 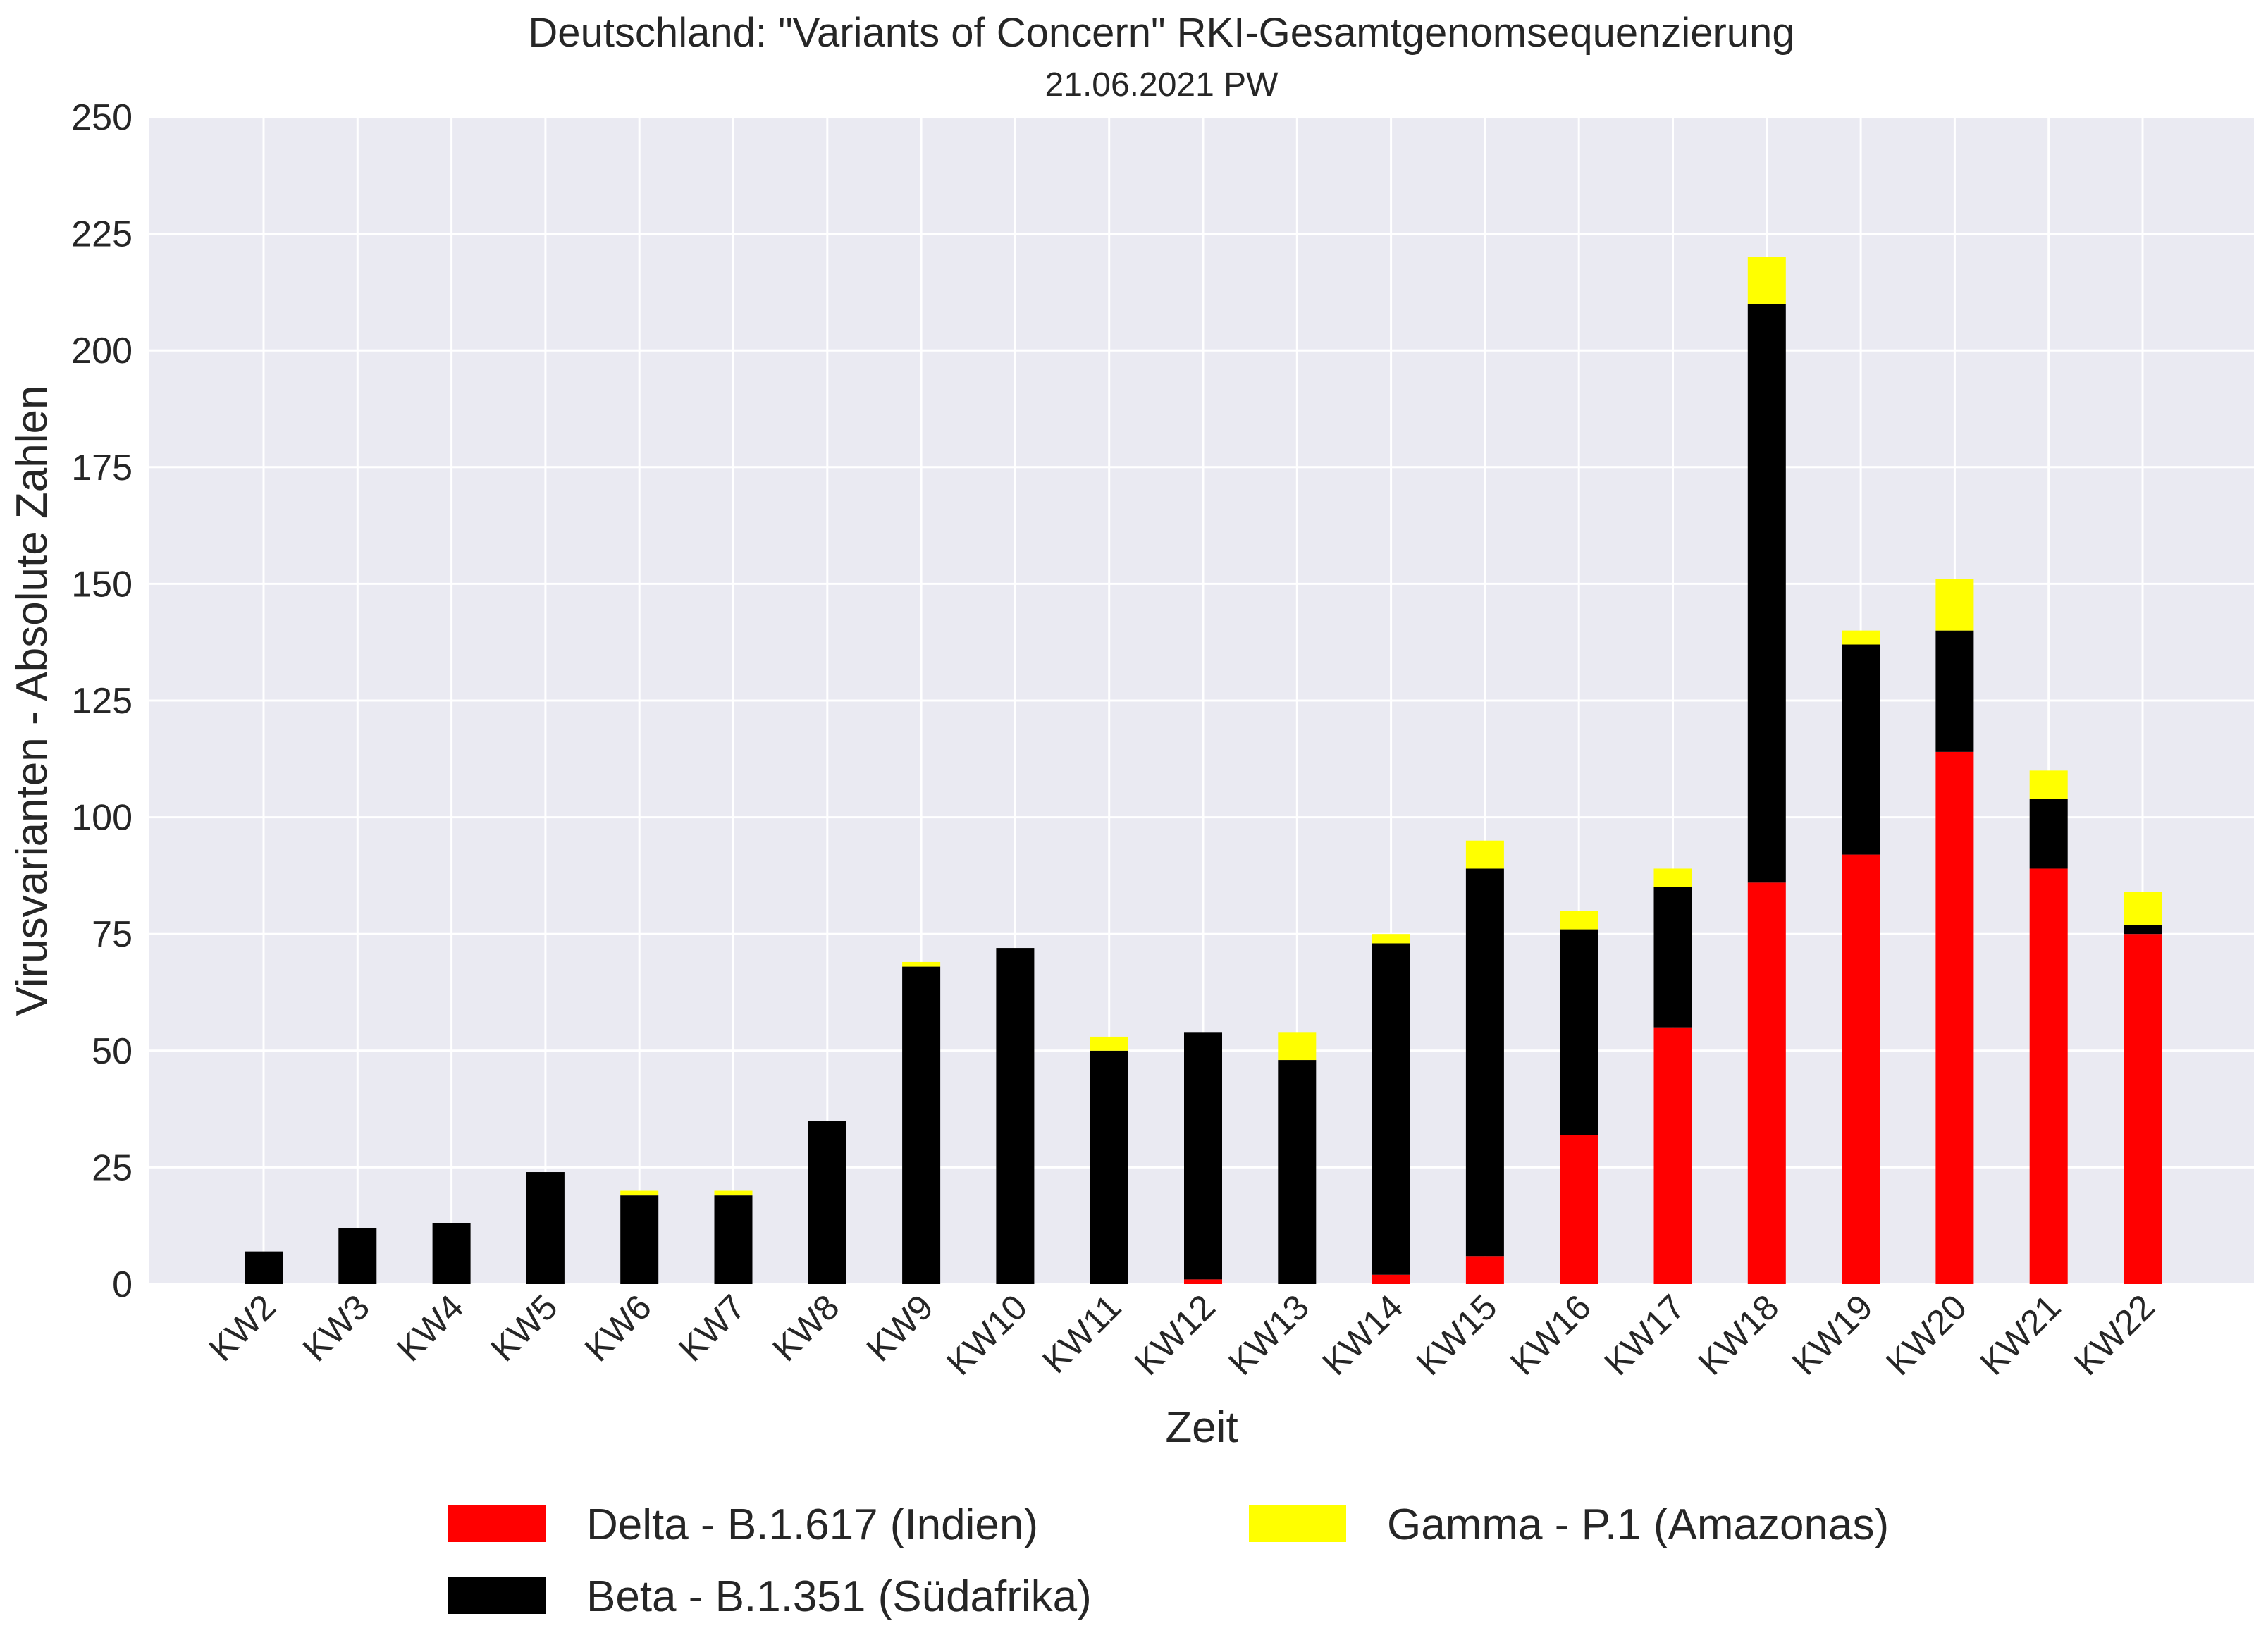 What do you see at coordinates (102, 584) in the screenshot?
I see `y-tick-label: 150` at bounding box center [102, 584].